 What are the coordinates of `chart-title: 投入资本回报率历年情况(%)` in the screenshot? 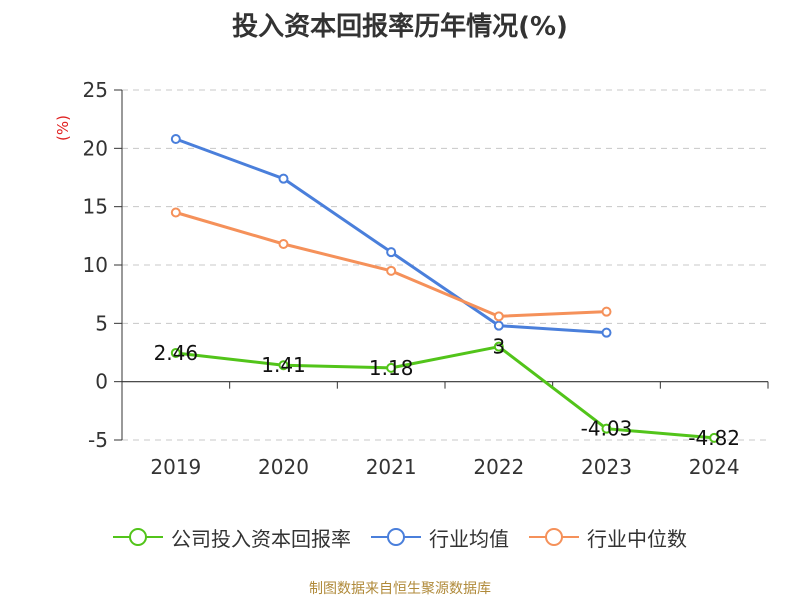 It's located at (400, 27).